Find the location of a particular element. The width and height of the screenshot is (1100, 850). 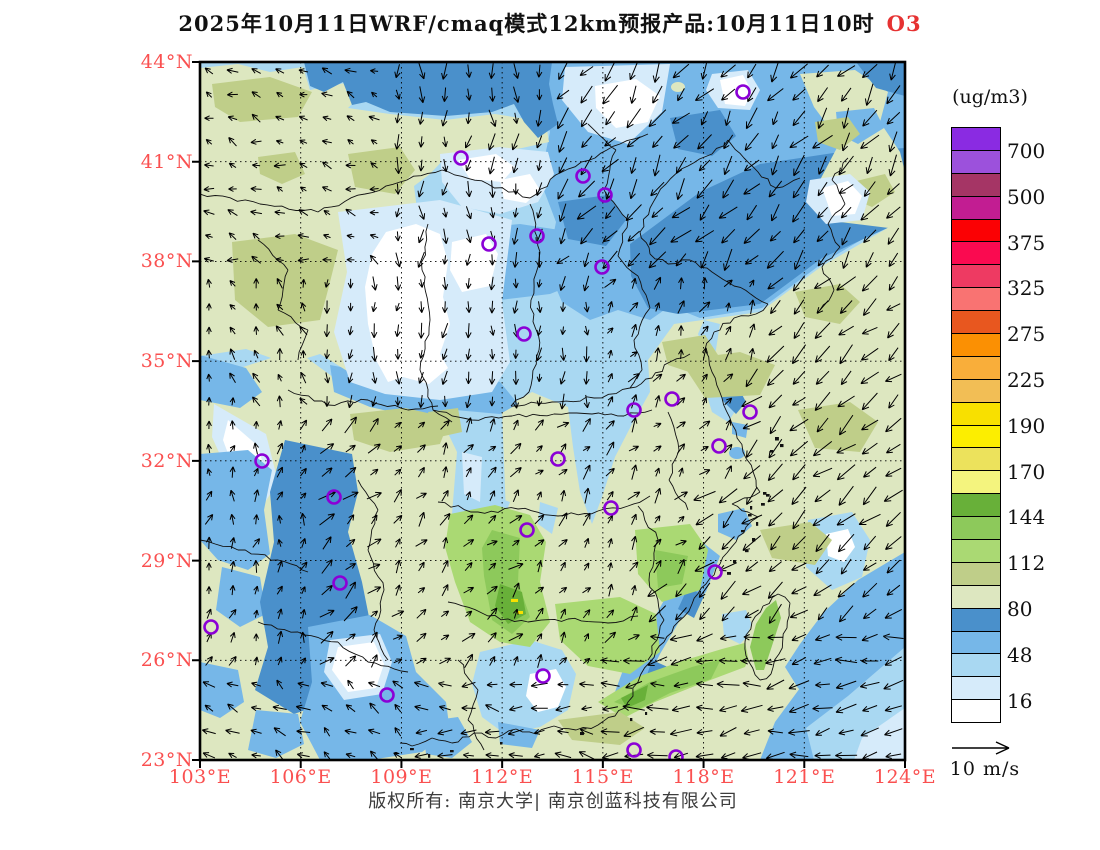

legend-value: 16 is located at coordinates (1020, 700).